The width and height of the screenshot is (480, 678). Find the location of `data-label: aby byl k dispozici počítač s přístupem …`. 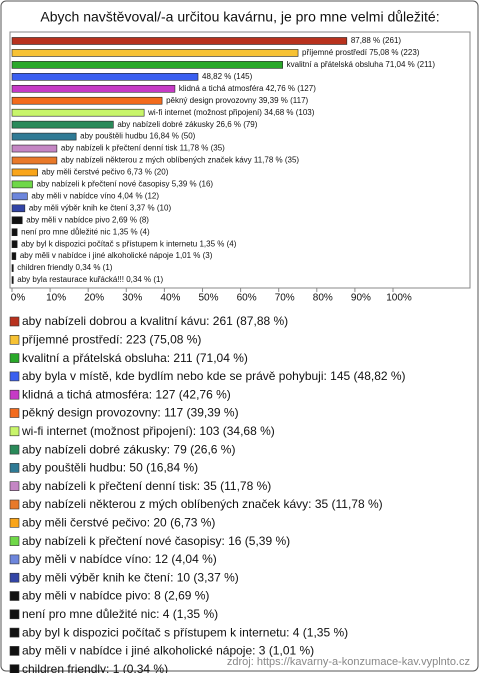

data-label: aby byl k dispozici počítač s přístupem … is located at coordinates (129, 243).